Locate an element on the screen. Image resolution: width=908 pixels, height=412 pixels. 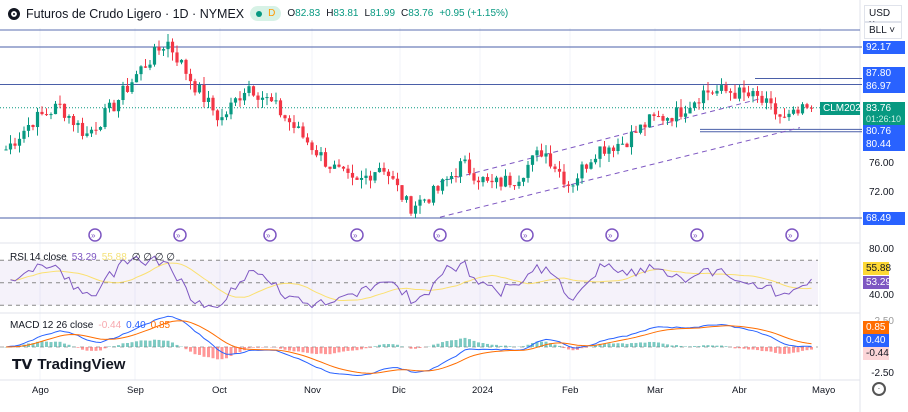
time-tick: Oct is located at coordinates (219, 390).